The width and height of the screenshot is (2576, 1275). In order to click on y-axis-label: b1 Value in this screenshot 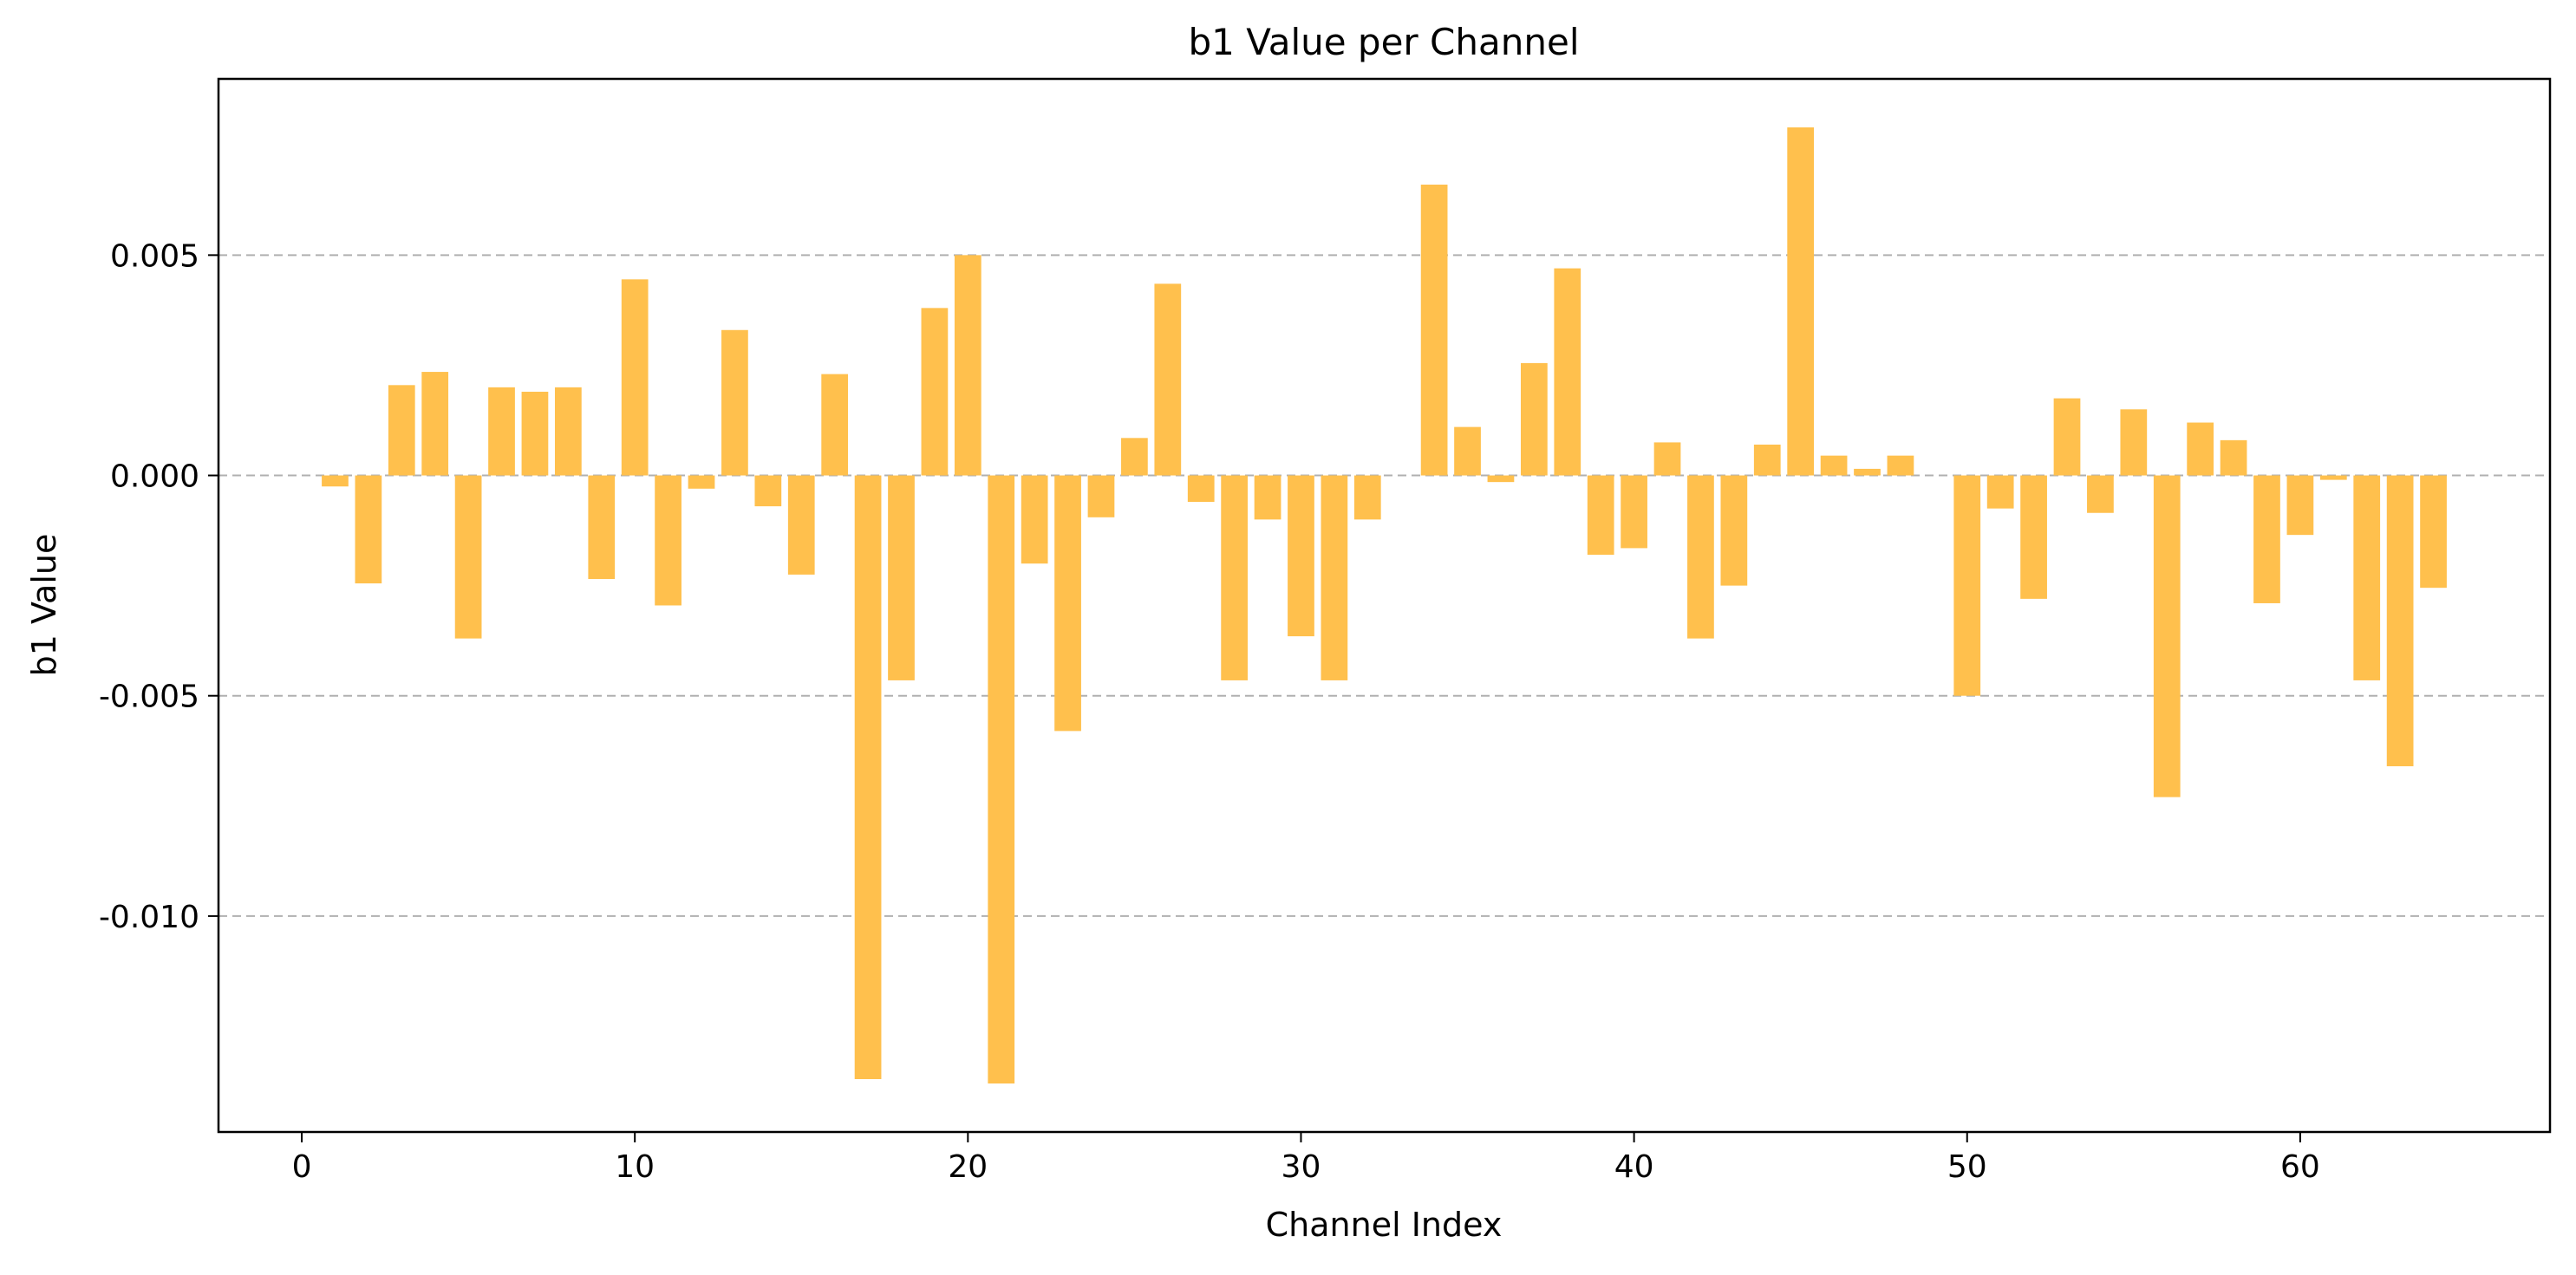, I will do `click(44, 605)`.